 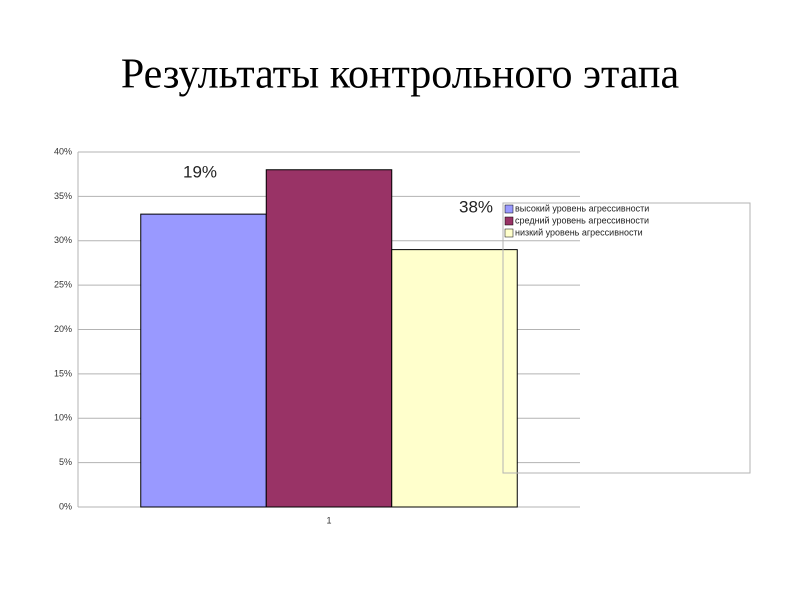 What do you see at coordinates (63, 151) in the screenshot?
I see `y-tick-label: 40%` at bounding box center [63, 151].